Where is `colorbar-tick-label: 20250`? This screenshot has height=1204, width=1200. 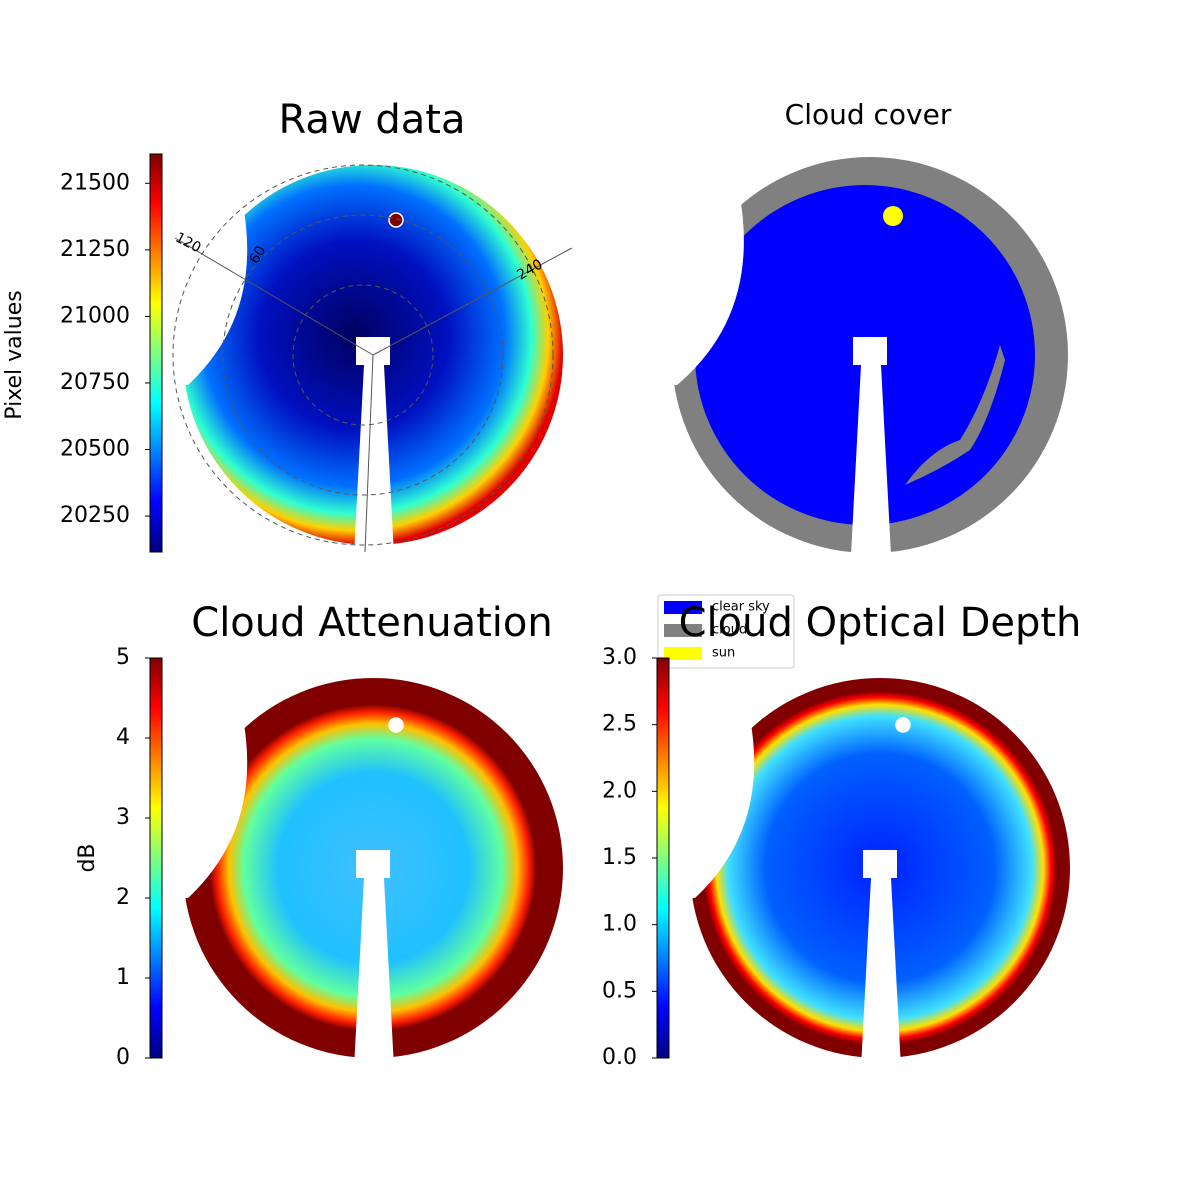
colorbar-tick-label: 20250 is located at coordinates (95, 515).